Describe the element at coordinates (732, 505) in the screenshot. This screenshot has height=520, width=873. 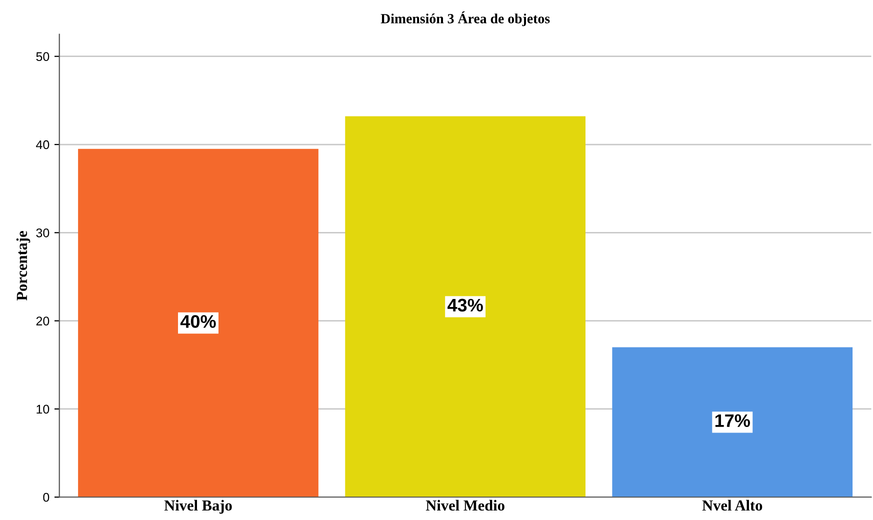
I see `x-tick-label: Nvel Alto` at that location.